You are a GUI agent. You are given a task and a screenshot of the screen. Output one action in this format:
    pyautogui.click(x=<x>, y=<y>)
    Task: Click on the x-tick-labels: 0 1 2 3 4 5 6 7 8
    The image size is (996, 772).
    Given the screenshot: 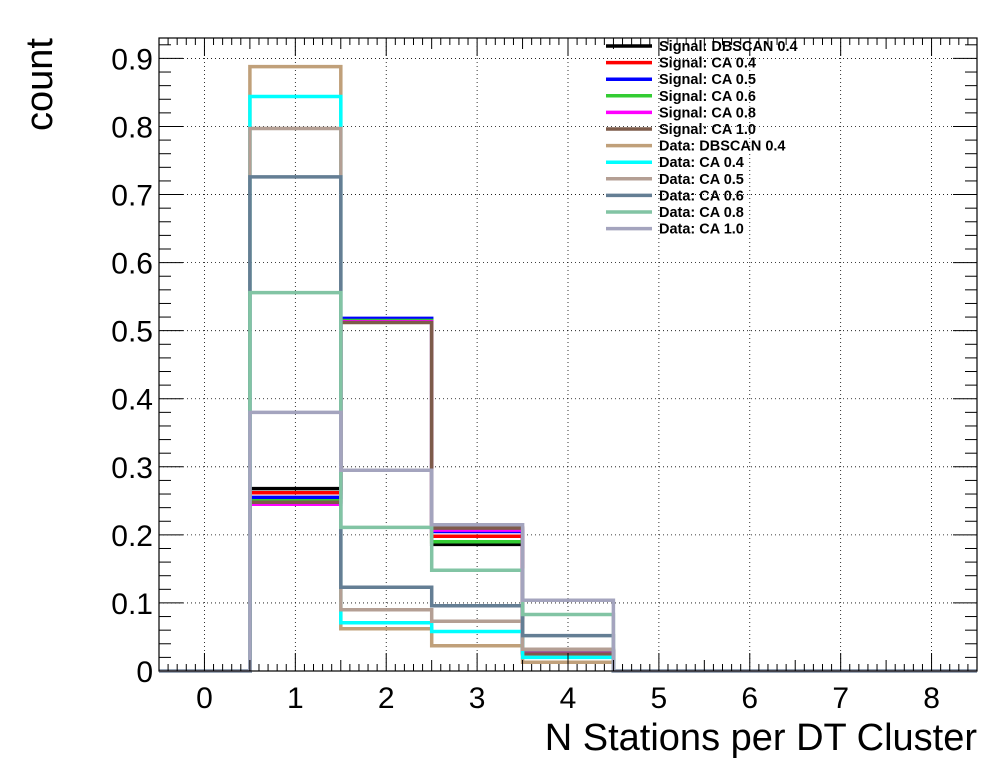 What is the action you would take?
    pyautogui.click(x=568, y=698)
    